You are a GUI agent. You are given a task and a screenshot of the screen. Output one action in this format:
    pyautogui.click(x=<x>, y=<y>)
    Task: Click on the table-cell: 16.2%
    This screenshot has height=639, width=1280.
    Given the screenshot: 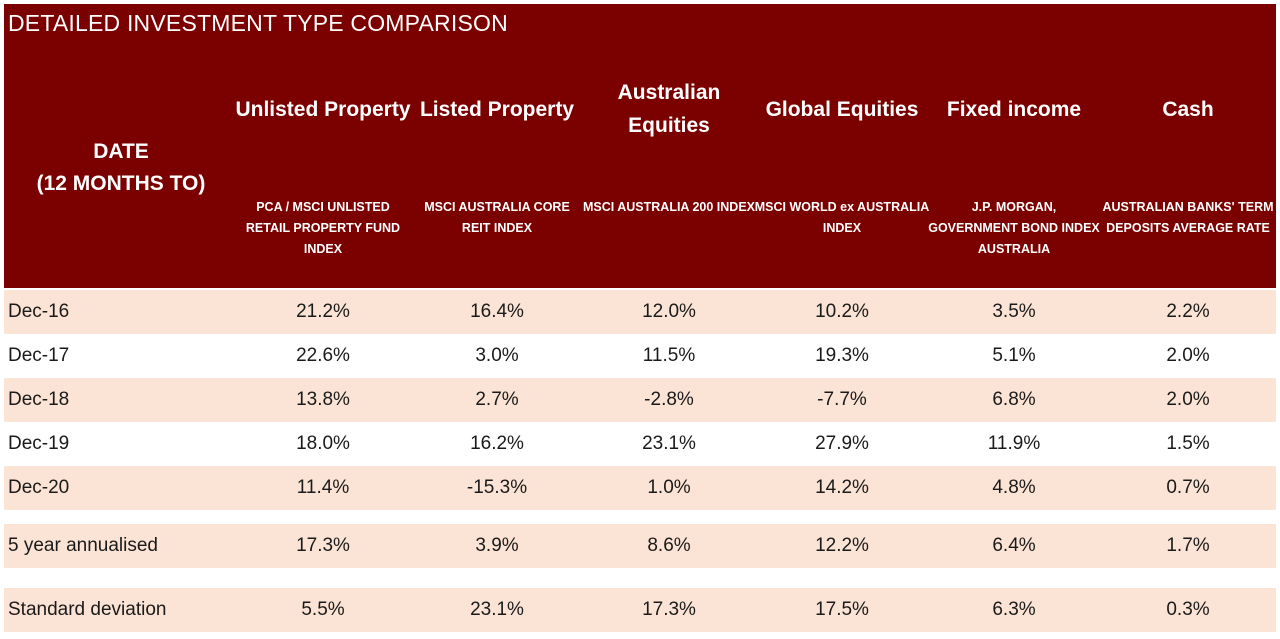 What is the action you would take?
    pyautogui.click(x=497, y=443)
    